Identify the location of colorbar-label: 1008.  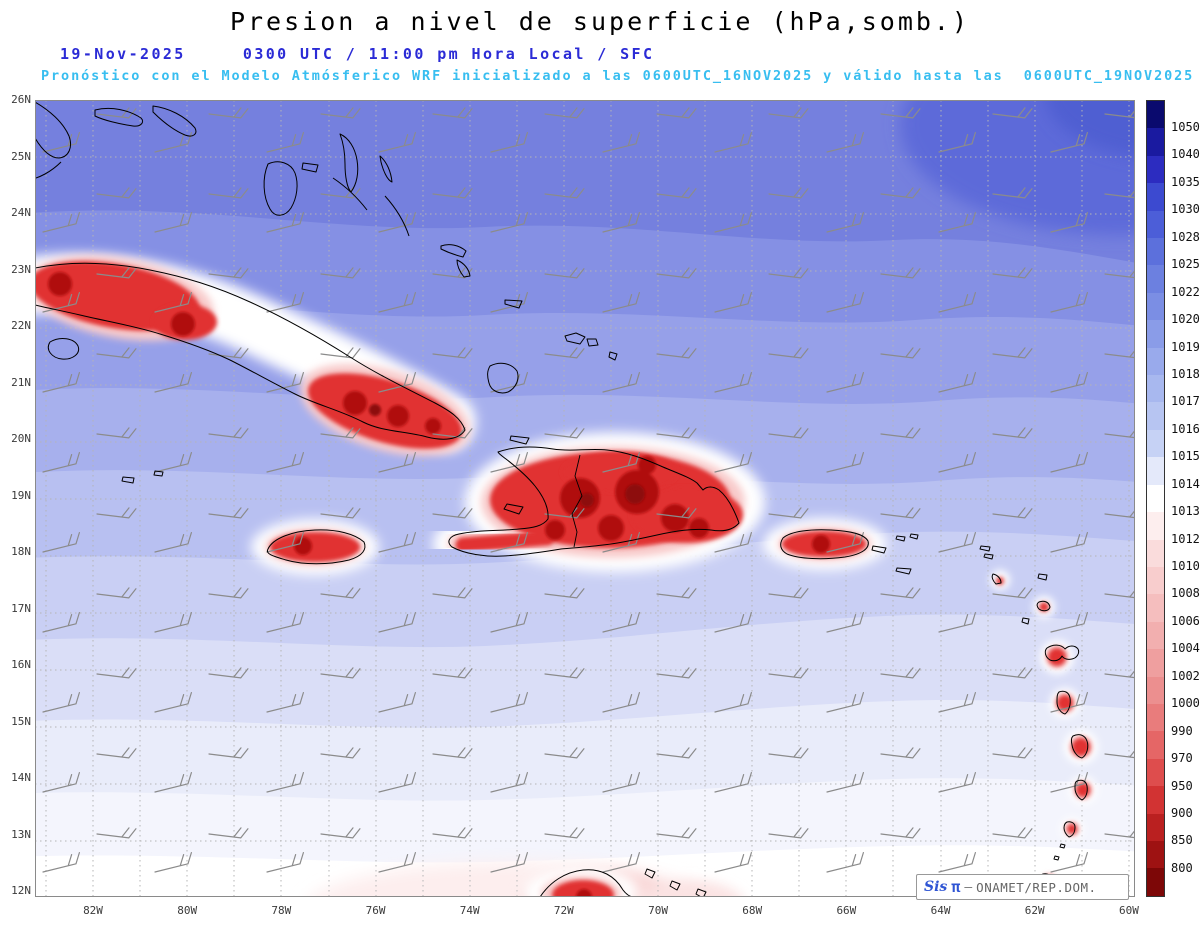
(1185, 593).